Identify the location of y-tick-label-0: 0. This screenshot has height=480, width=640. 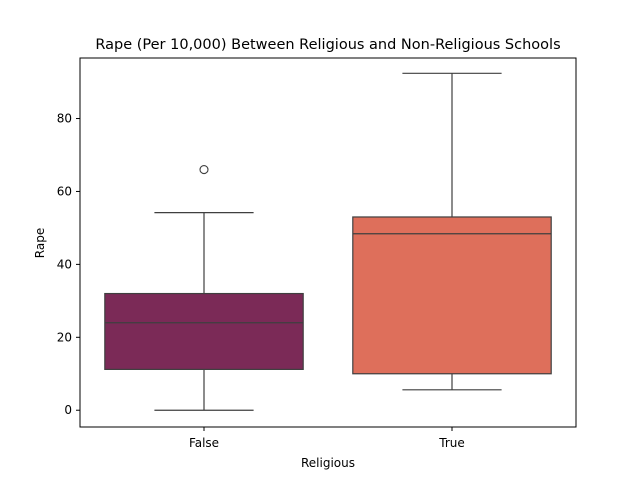
(68, 410).